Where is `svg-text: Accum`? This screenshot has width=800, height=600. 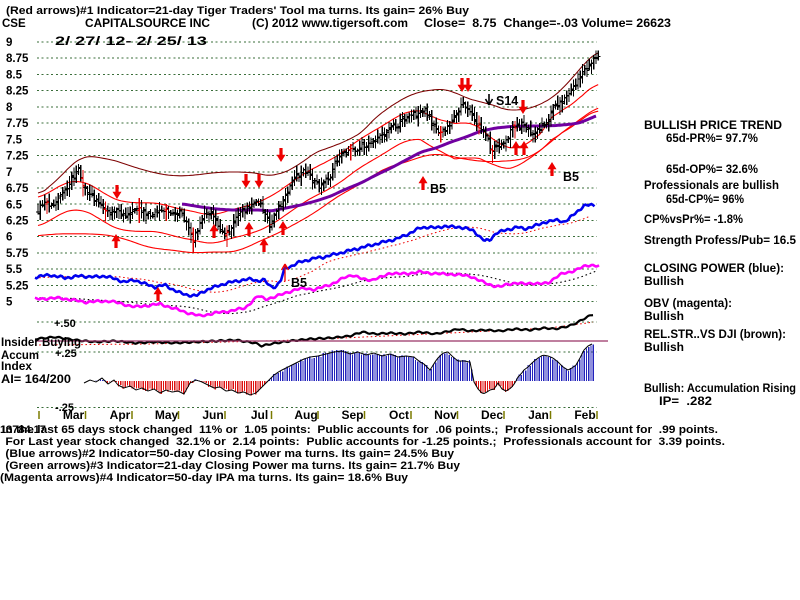
svg-text: Accum is located at coordinates (20, 355).